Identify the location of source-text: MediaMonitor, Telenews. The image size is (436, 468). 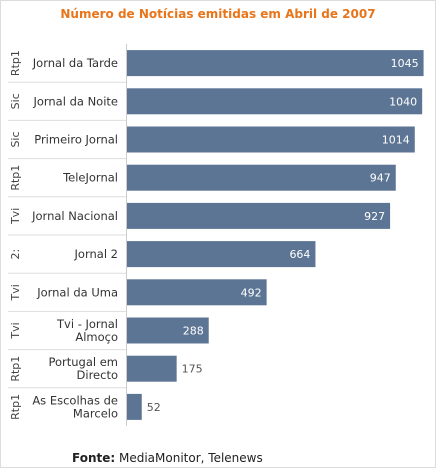
(189, 458).